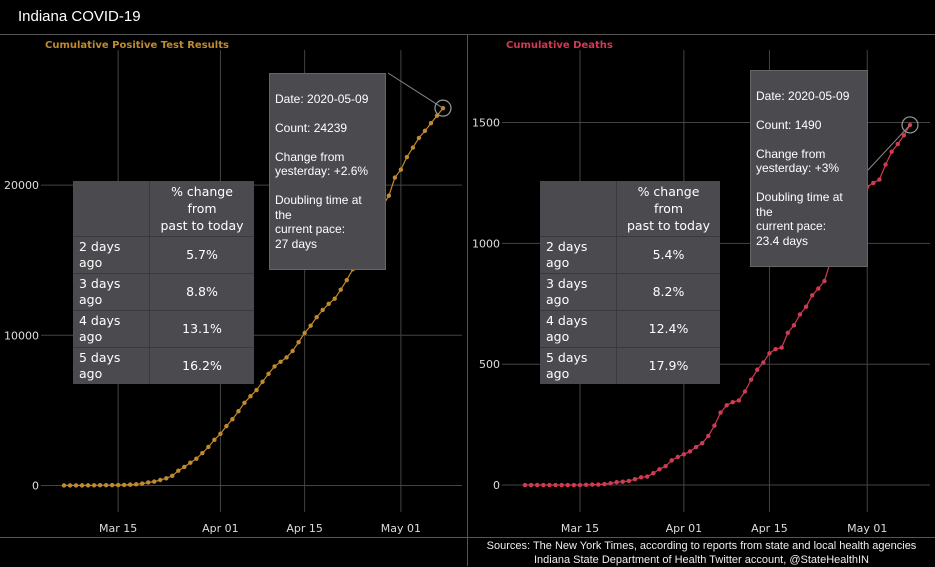 This screenshot has width=935, height=567. What do you see at coordinates (201, 329) in the screenshot?
I see `row-value: 13.1%` at bounding box center [201, 329].